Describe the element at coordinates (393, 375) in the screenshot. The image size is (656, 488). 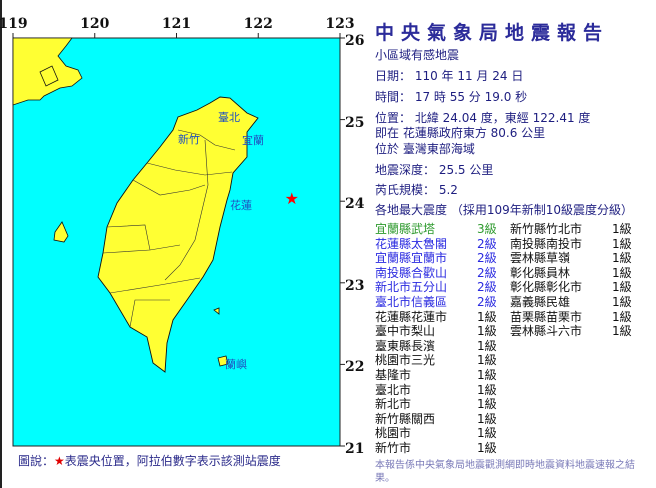
I see `station-name: 基隆市` at that location.